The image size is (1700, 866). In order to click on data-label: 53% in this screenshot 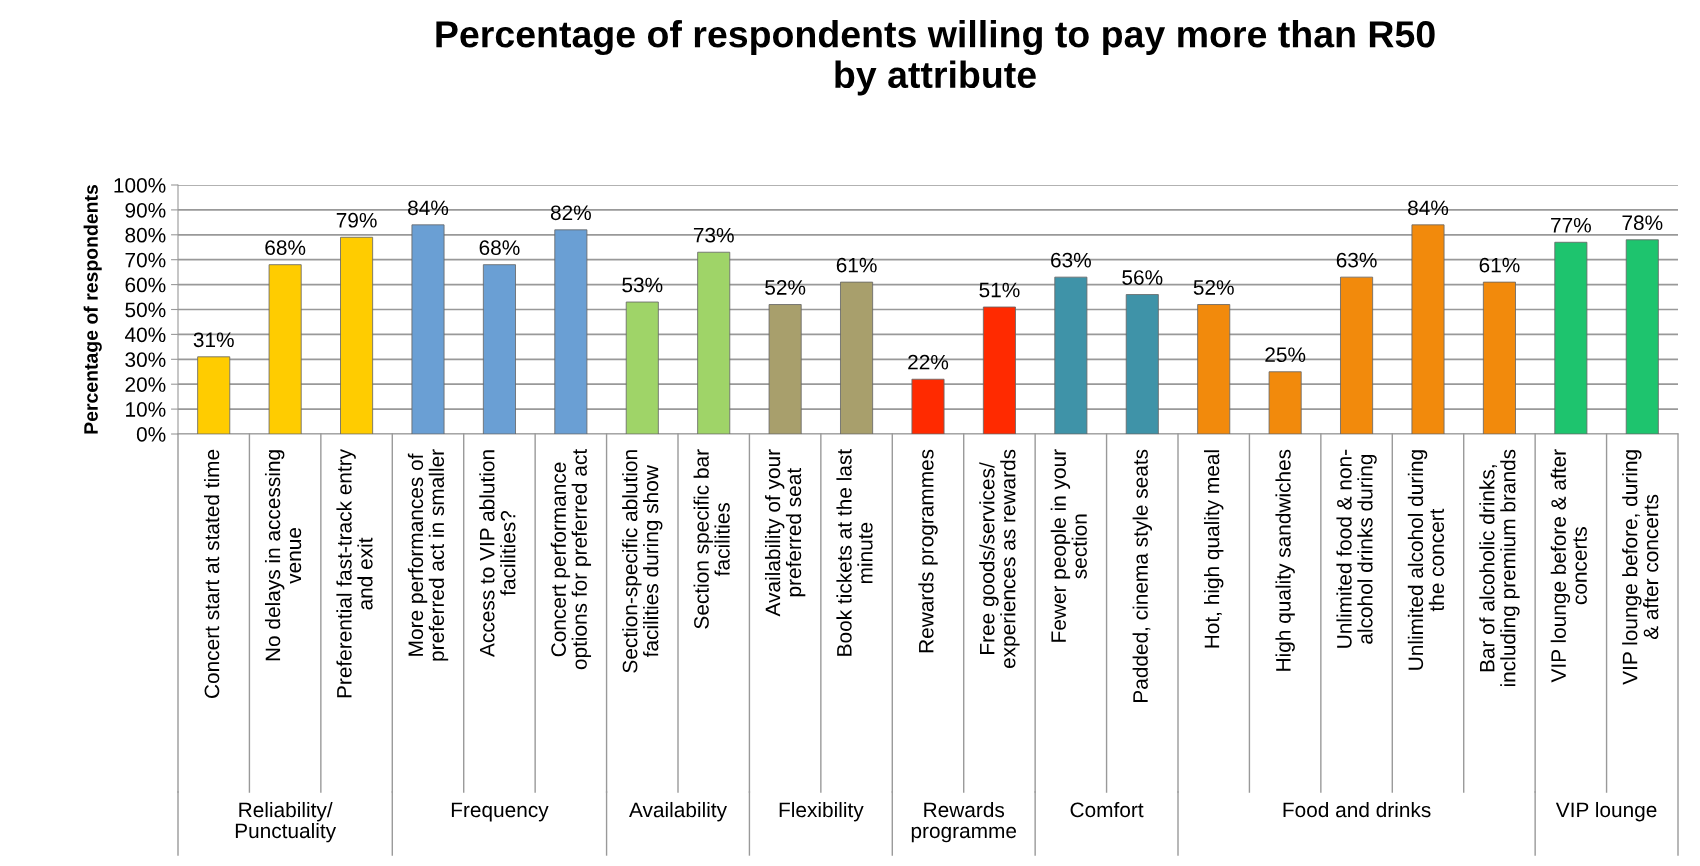, I will do `click(642, 285)`.